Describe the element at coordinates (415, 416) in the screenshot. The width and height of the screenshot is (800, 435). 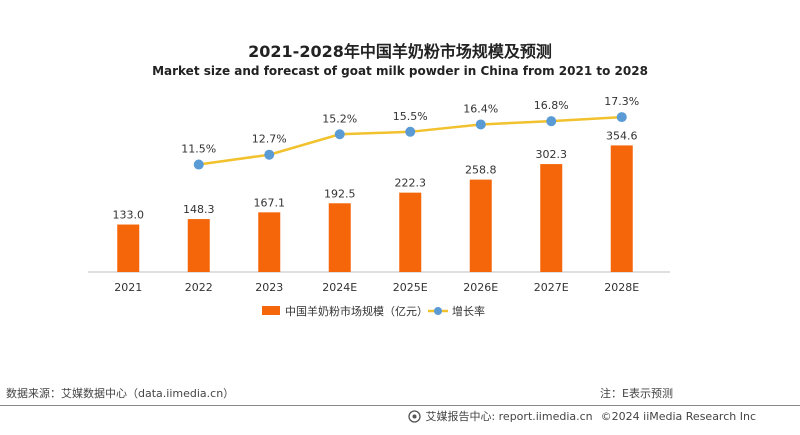
I see `iimedia-logo-icon` at that location.